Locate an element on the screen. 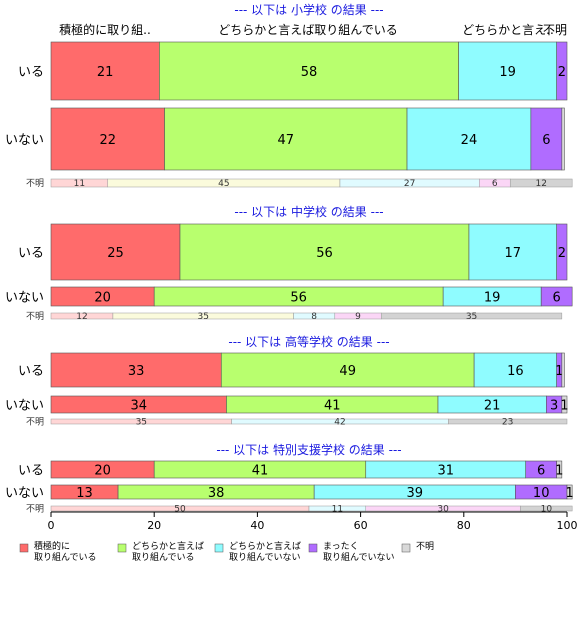  column-header: どちらかと言え.. is located at coordinates (508, 30).